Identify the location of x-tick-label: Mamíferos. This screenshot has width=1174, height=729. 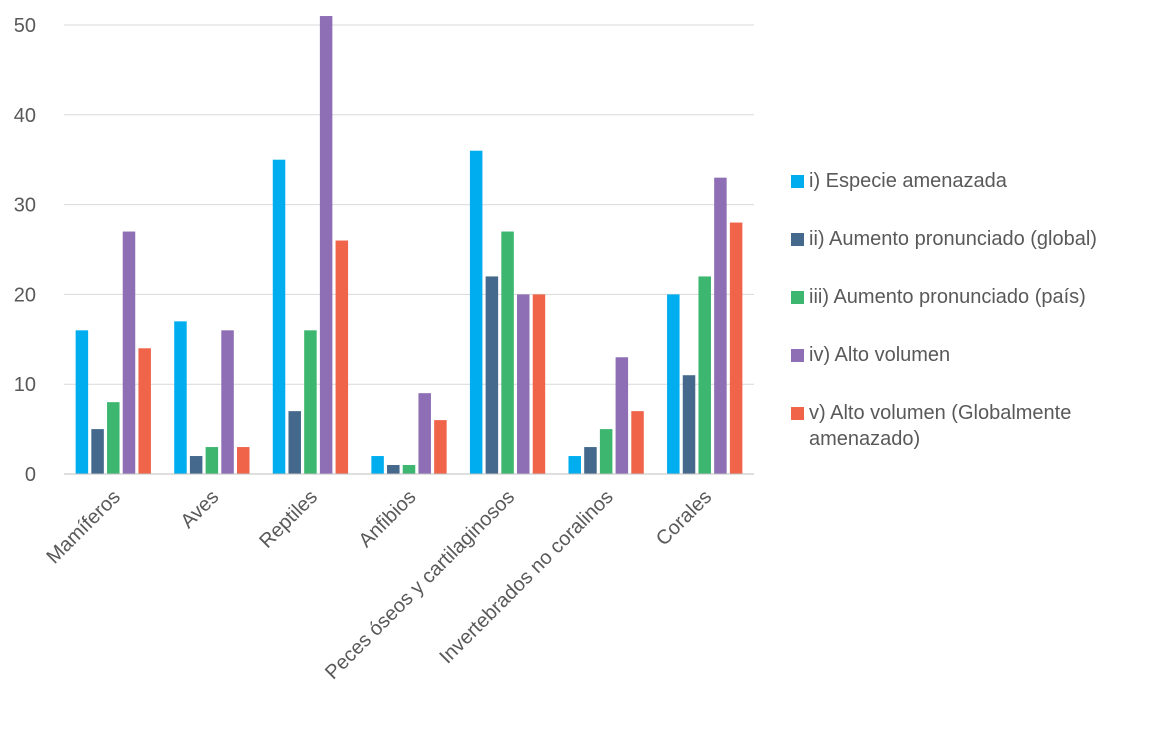
(83, 527).